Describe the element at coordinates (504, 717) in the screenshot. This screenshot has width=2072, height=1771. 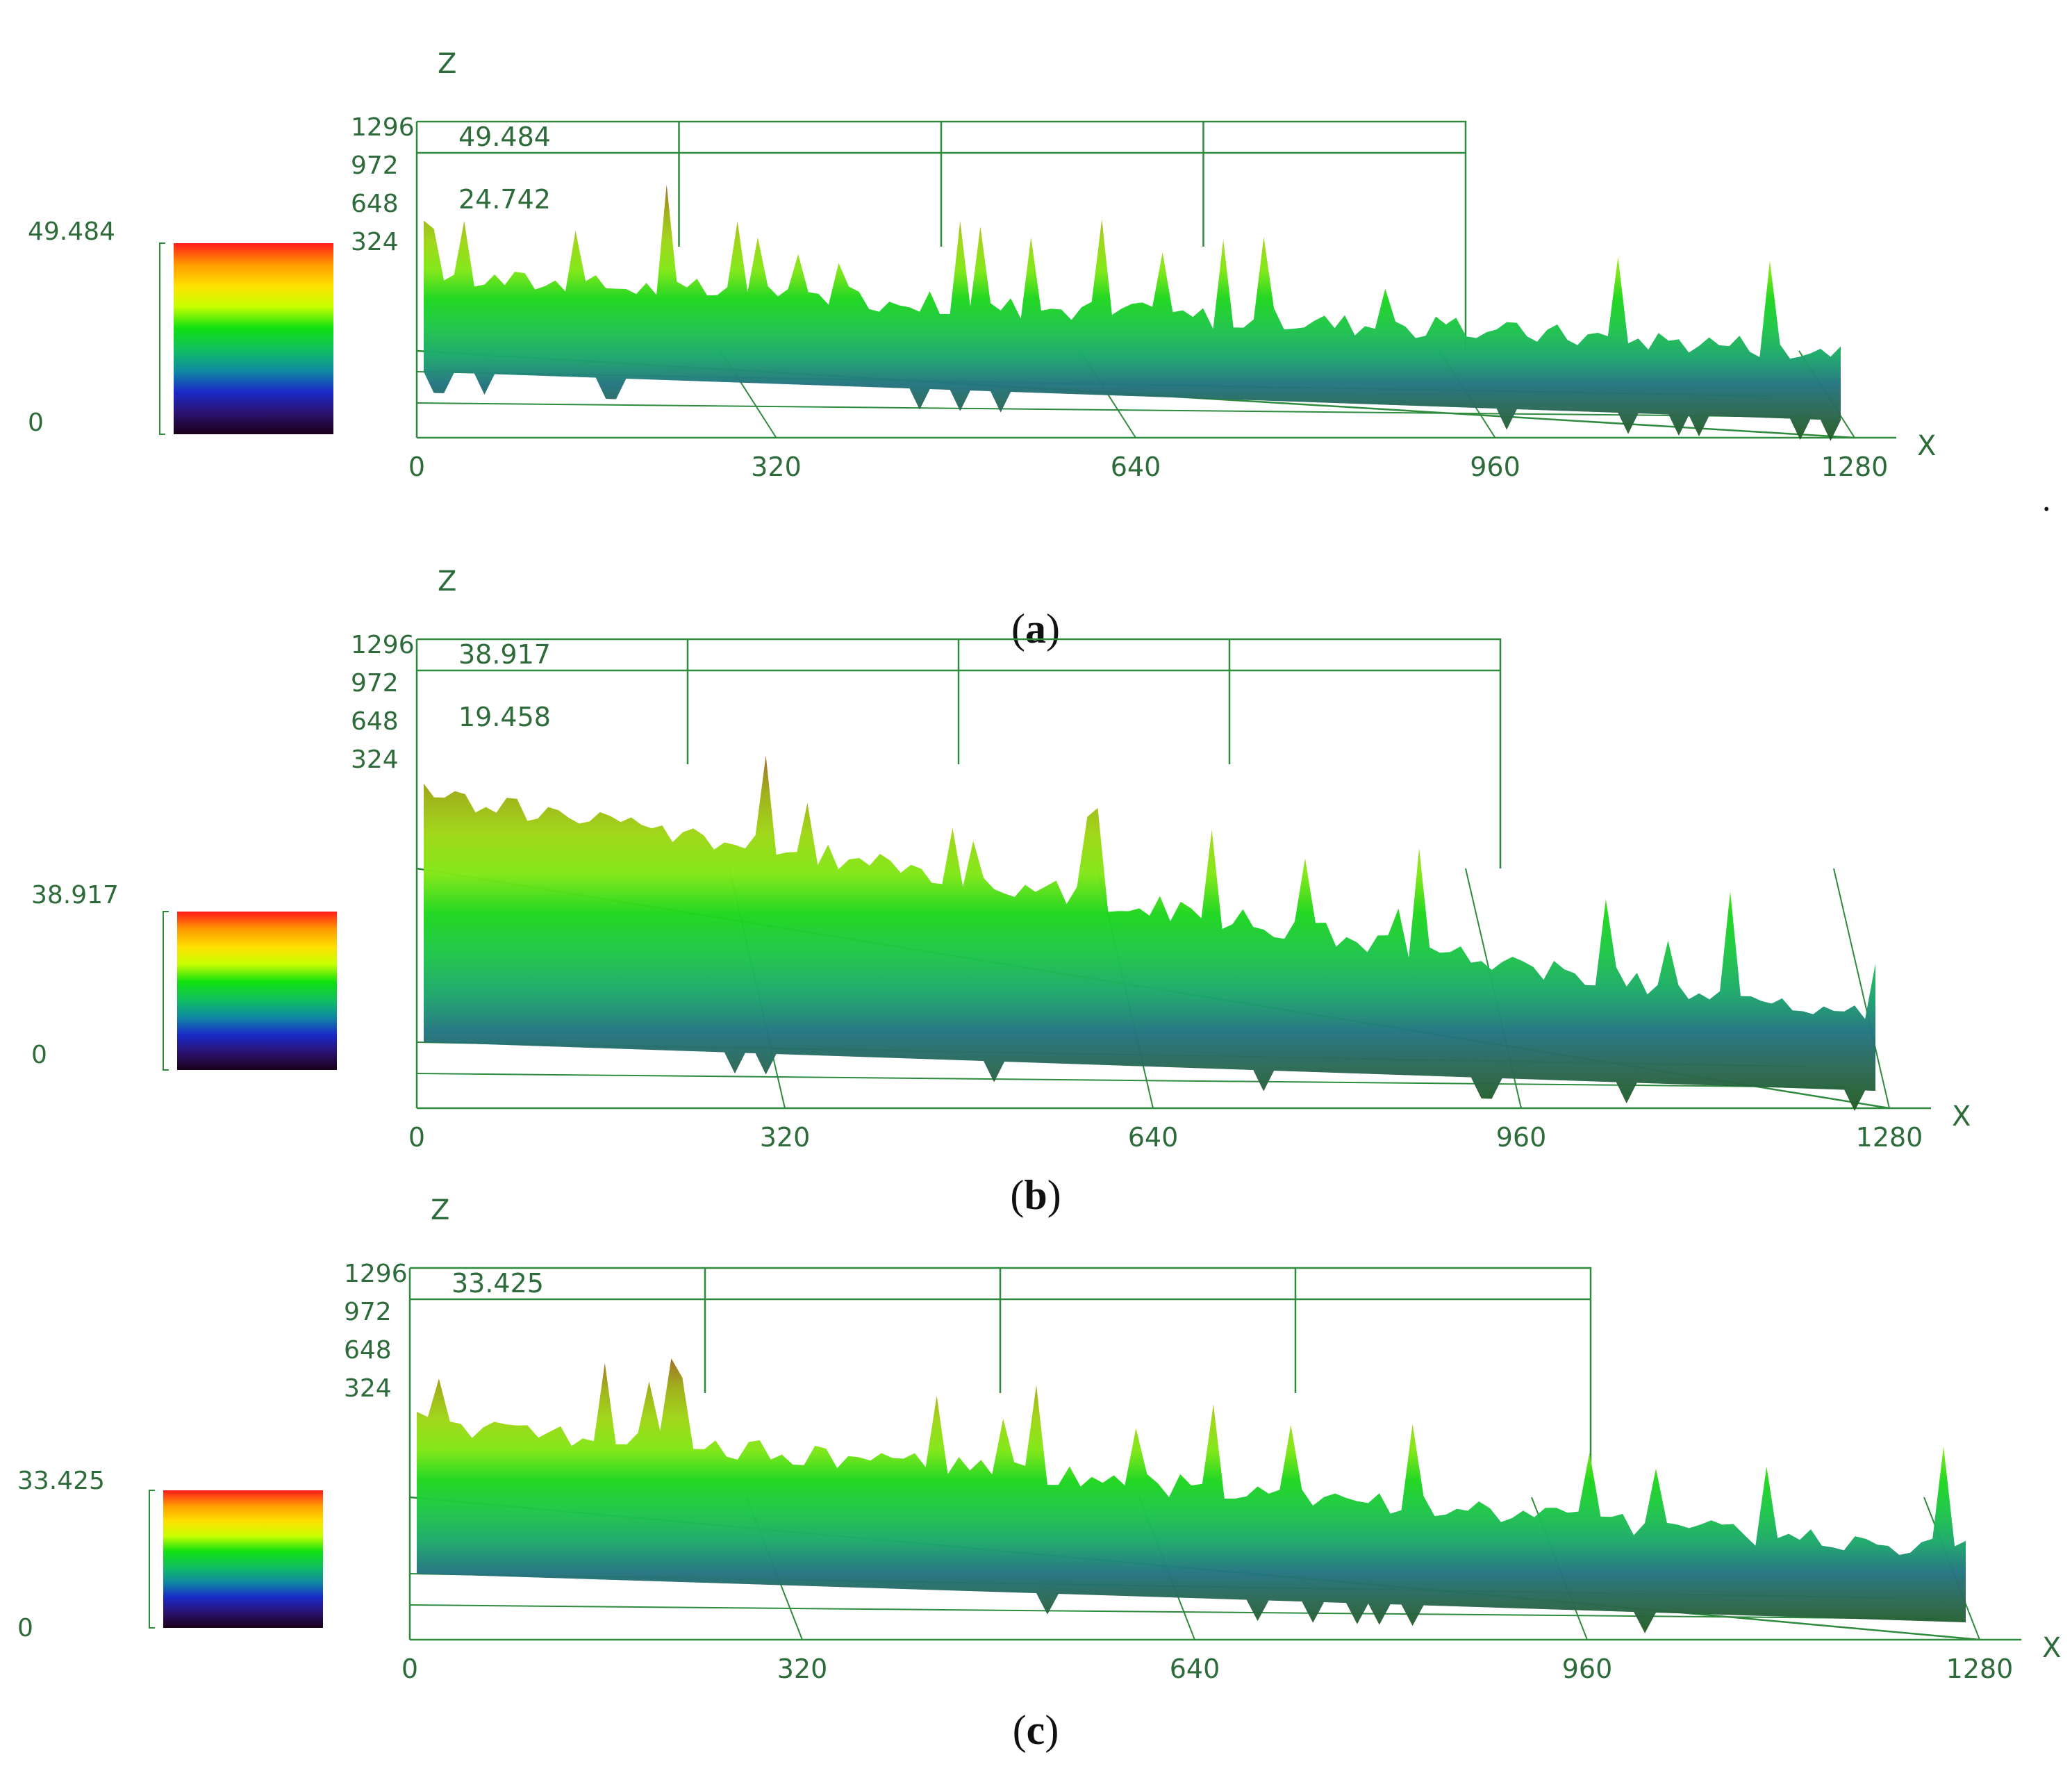
I see `z-tick-label: 19.458` at that location.